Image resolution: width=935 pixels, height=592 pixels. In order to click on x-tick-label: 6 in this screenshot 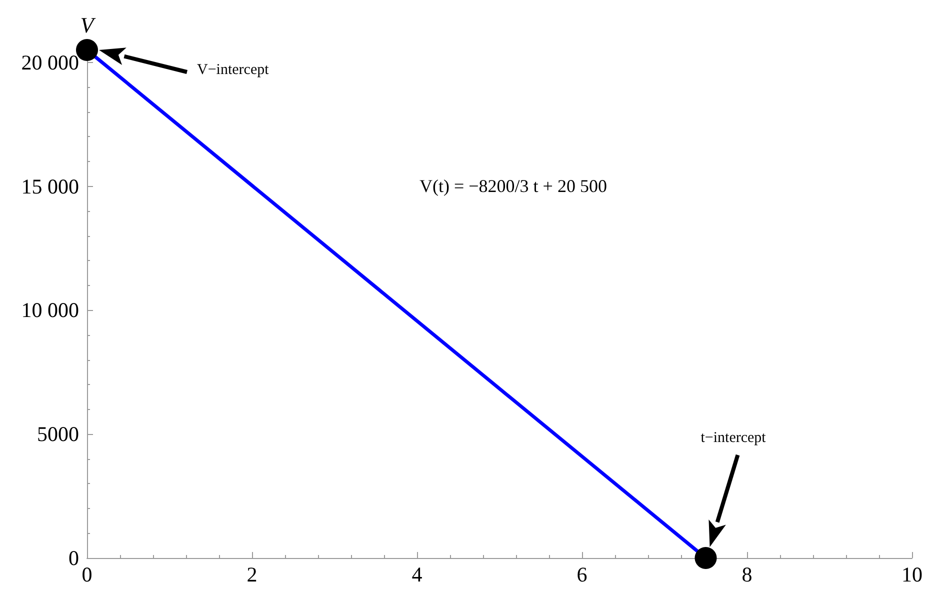, I will do `click(582, 574)`.